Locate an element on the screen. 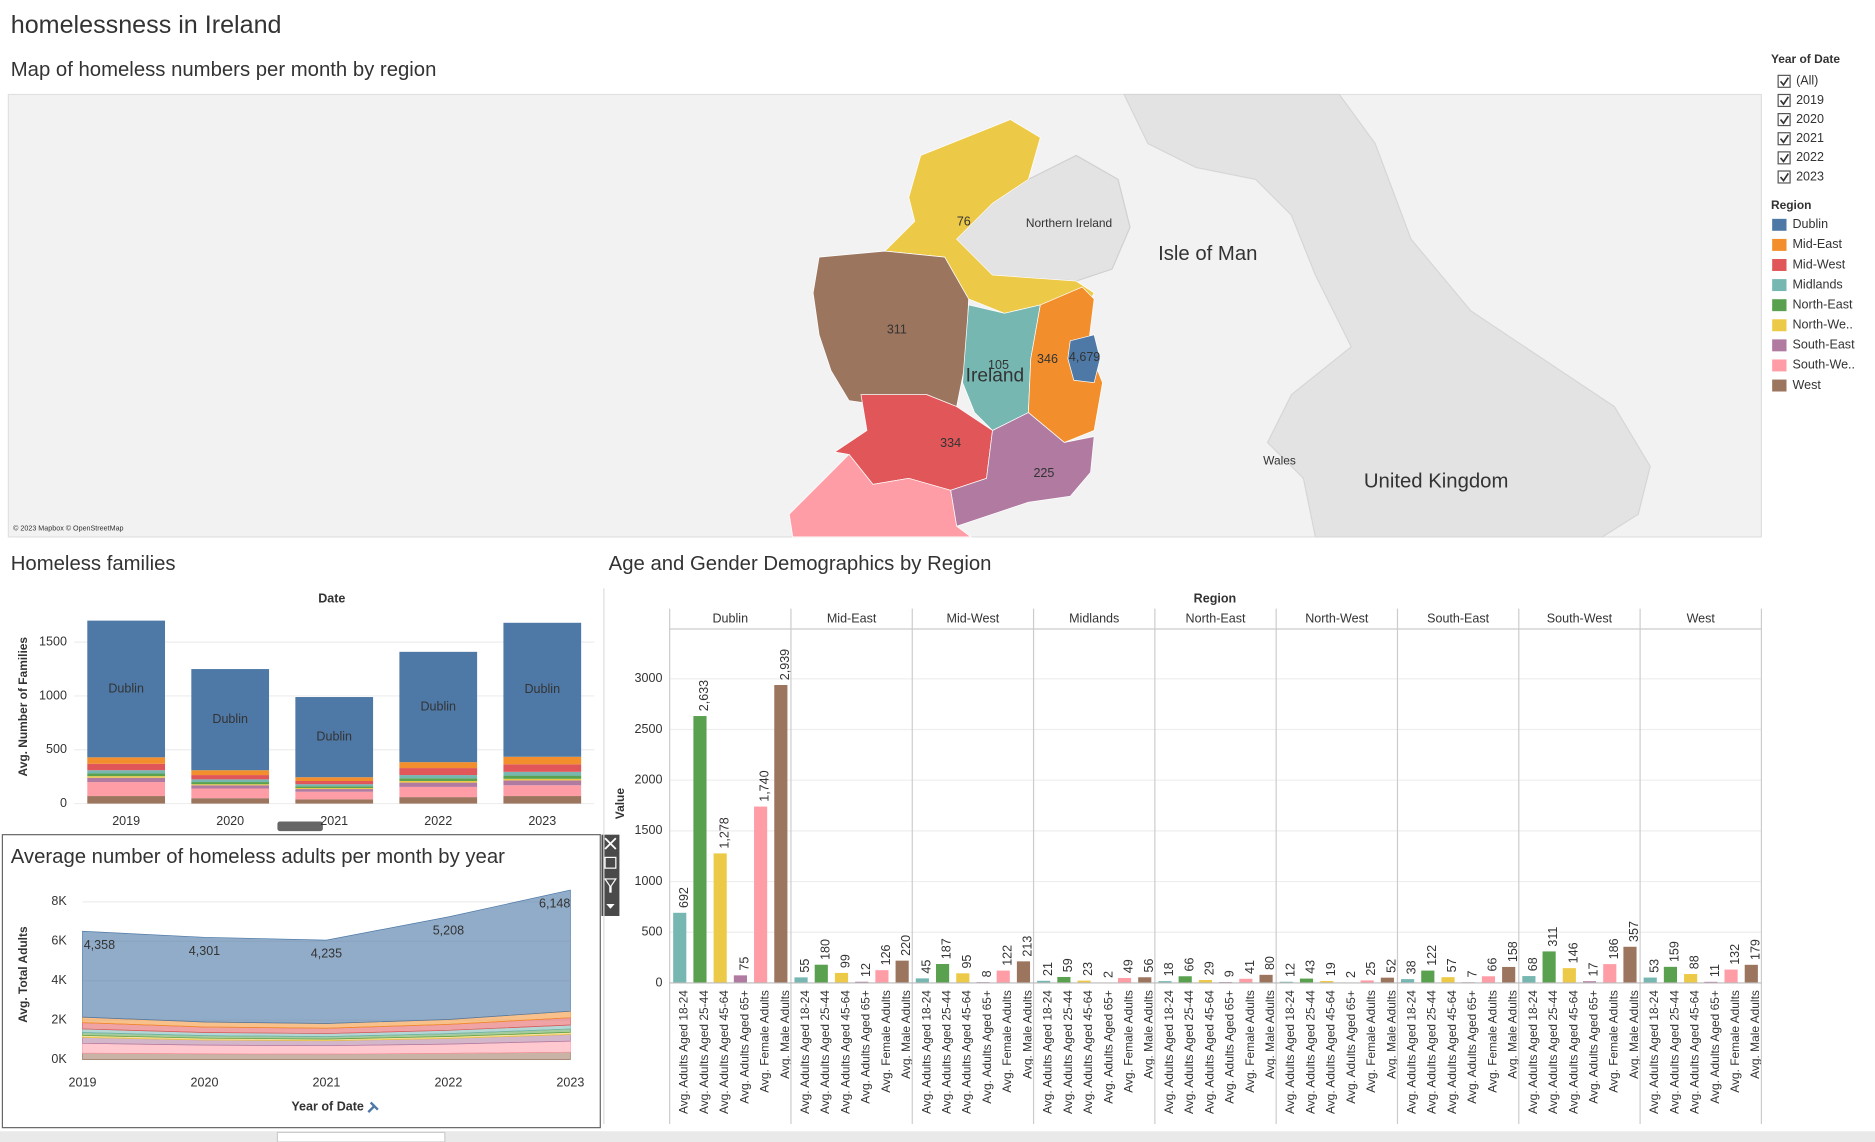  close-icon is located at coordinates (610, 843).